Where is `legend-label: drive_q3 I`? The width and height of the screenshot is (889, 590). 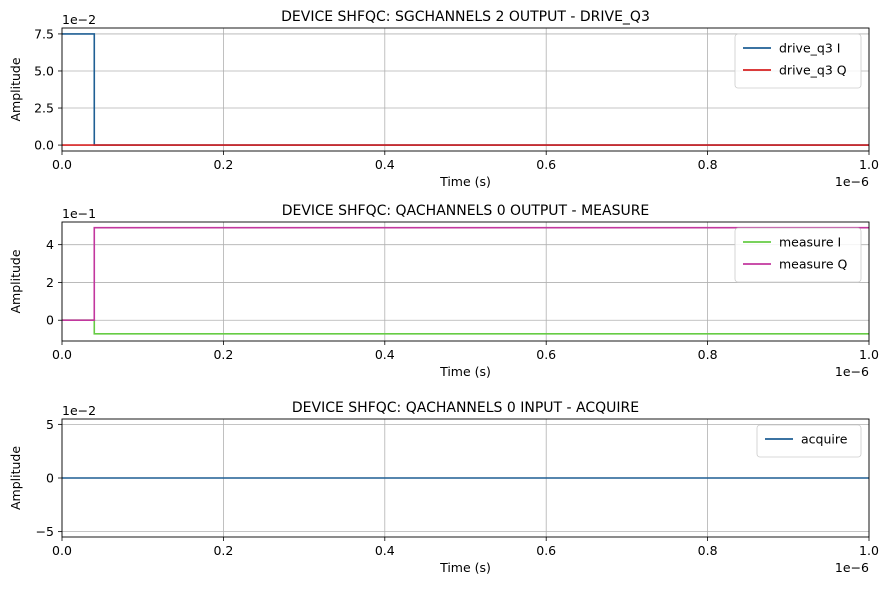 legend-label: drive_q3 I is located at coordinates (809, 48).